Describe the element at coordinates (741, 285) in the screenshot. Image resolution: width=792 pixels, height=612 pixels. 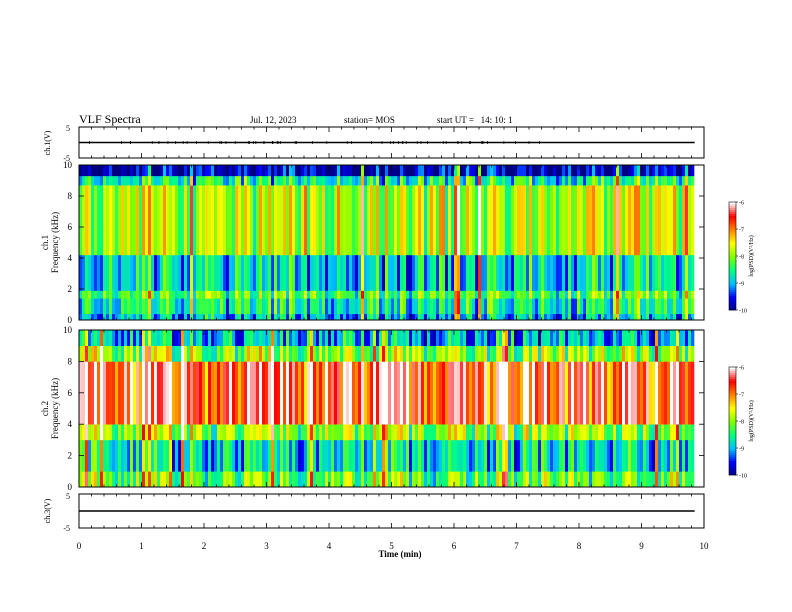
I see `colorbar-tick-label: -9` at that location.